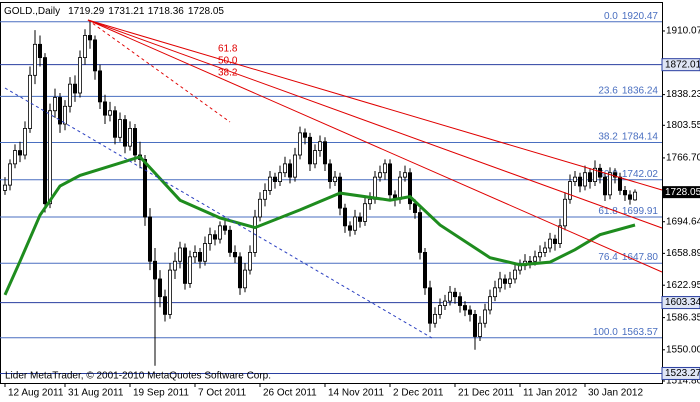 Image resolution: width=700 pixels, height=402 pixels. Describe the element at coordinates (418, 393) in the screenshot. I see `x-tick-label: 2 Dec 2011` at that location.